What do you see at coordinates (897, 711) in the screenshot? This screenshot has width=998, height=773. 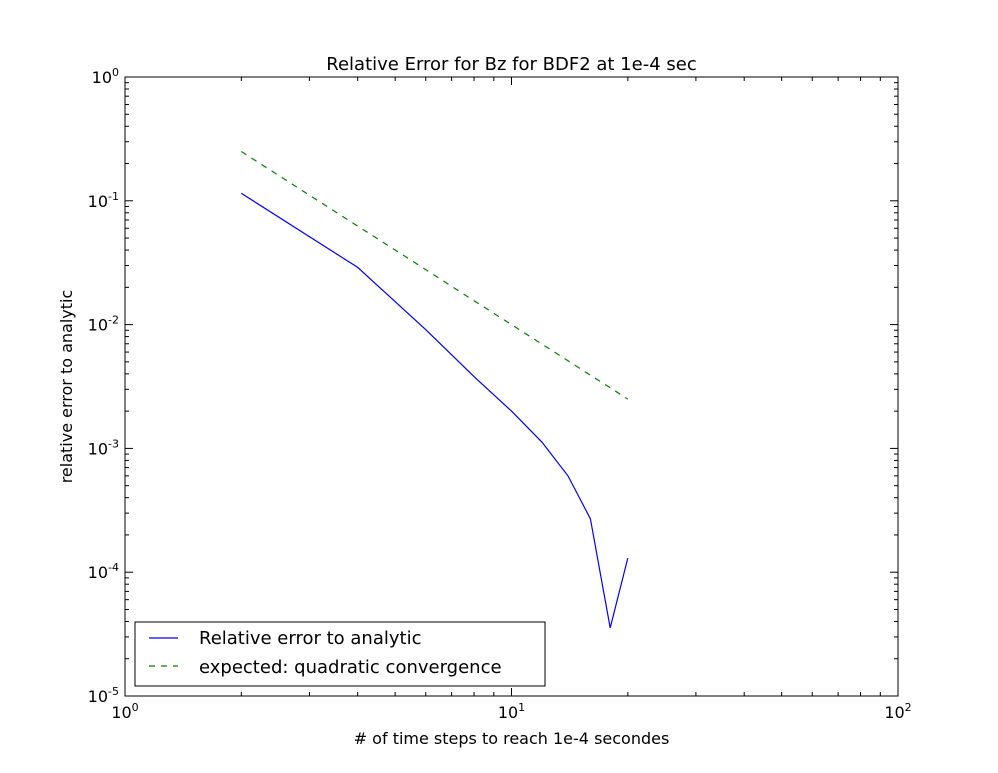 I see `x-tick-label: 10²` at bounding box center [897, 711].